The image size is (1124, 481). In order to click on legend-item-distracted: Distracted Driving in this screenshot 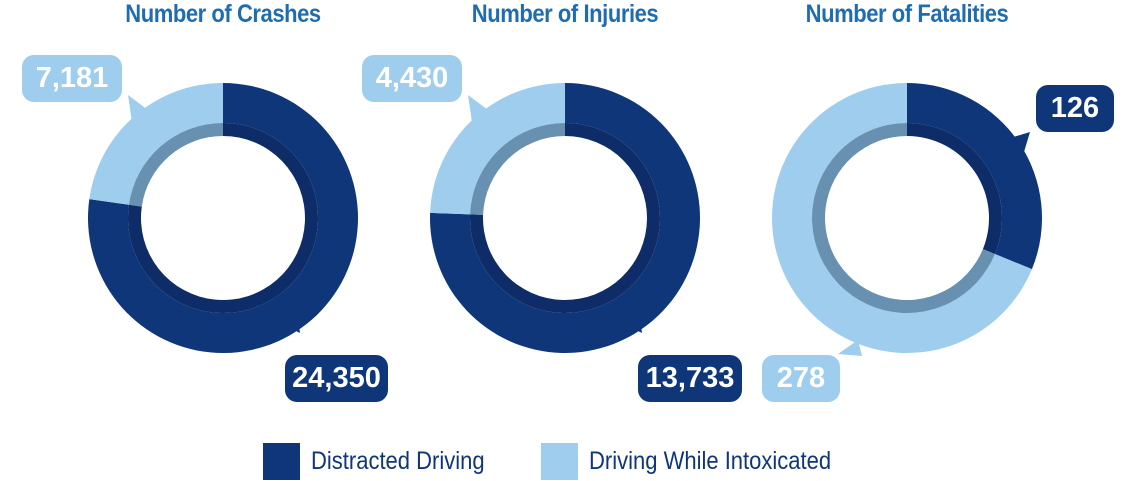, I will do `click(385, 461)`.